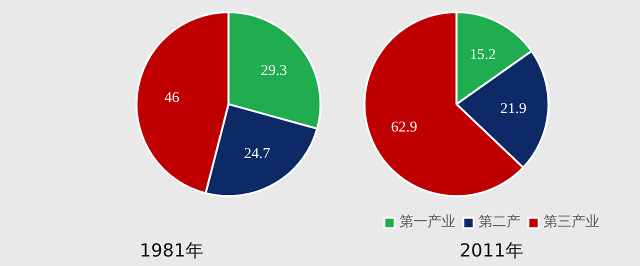 The width and height of the screenshot is (640, 266). What do you see at coordinates (513, 109) in the screenshot?
I see `data-label: 21.9` at bounding box center [513, 109].